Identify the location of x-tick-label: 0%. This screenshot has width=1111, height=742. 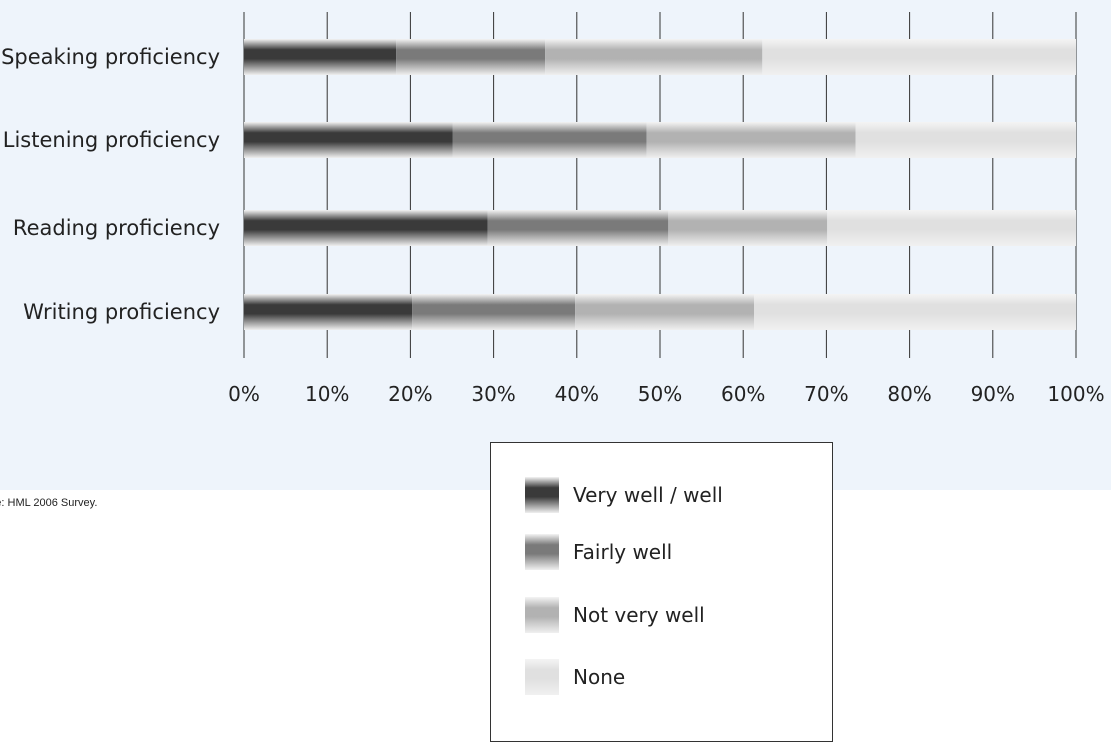
(244, 394).